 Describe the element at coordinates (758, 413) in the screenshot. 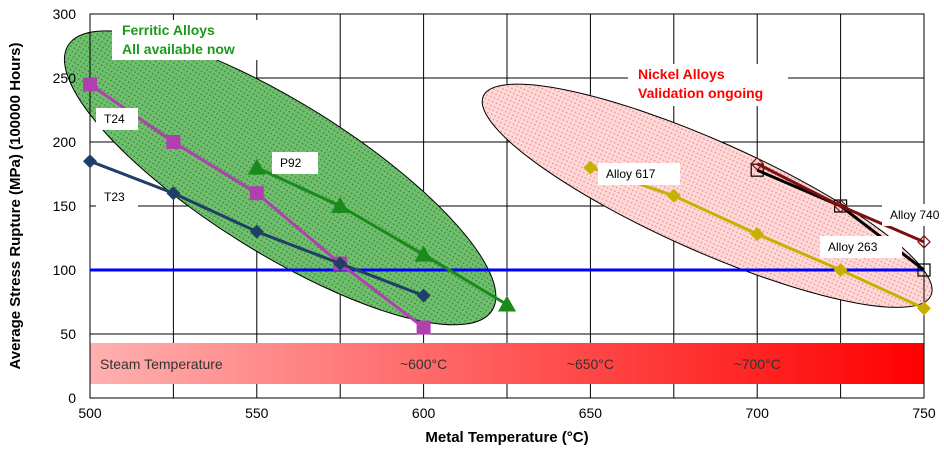

I see `x-tick-label: 700` at that location.